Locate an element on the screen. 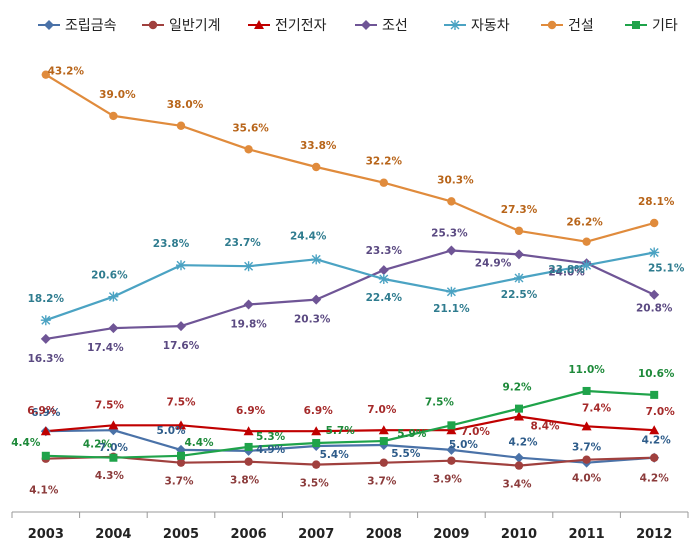 The width and height of the screenshot is (700, 548). data-label: 20.8% is located at coordinates (654, 309).